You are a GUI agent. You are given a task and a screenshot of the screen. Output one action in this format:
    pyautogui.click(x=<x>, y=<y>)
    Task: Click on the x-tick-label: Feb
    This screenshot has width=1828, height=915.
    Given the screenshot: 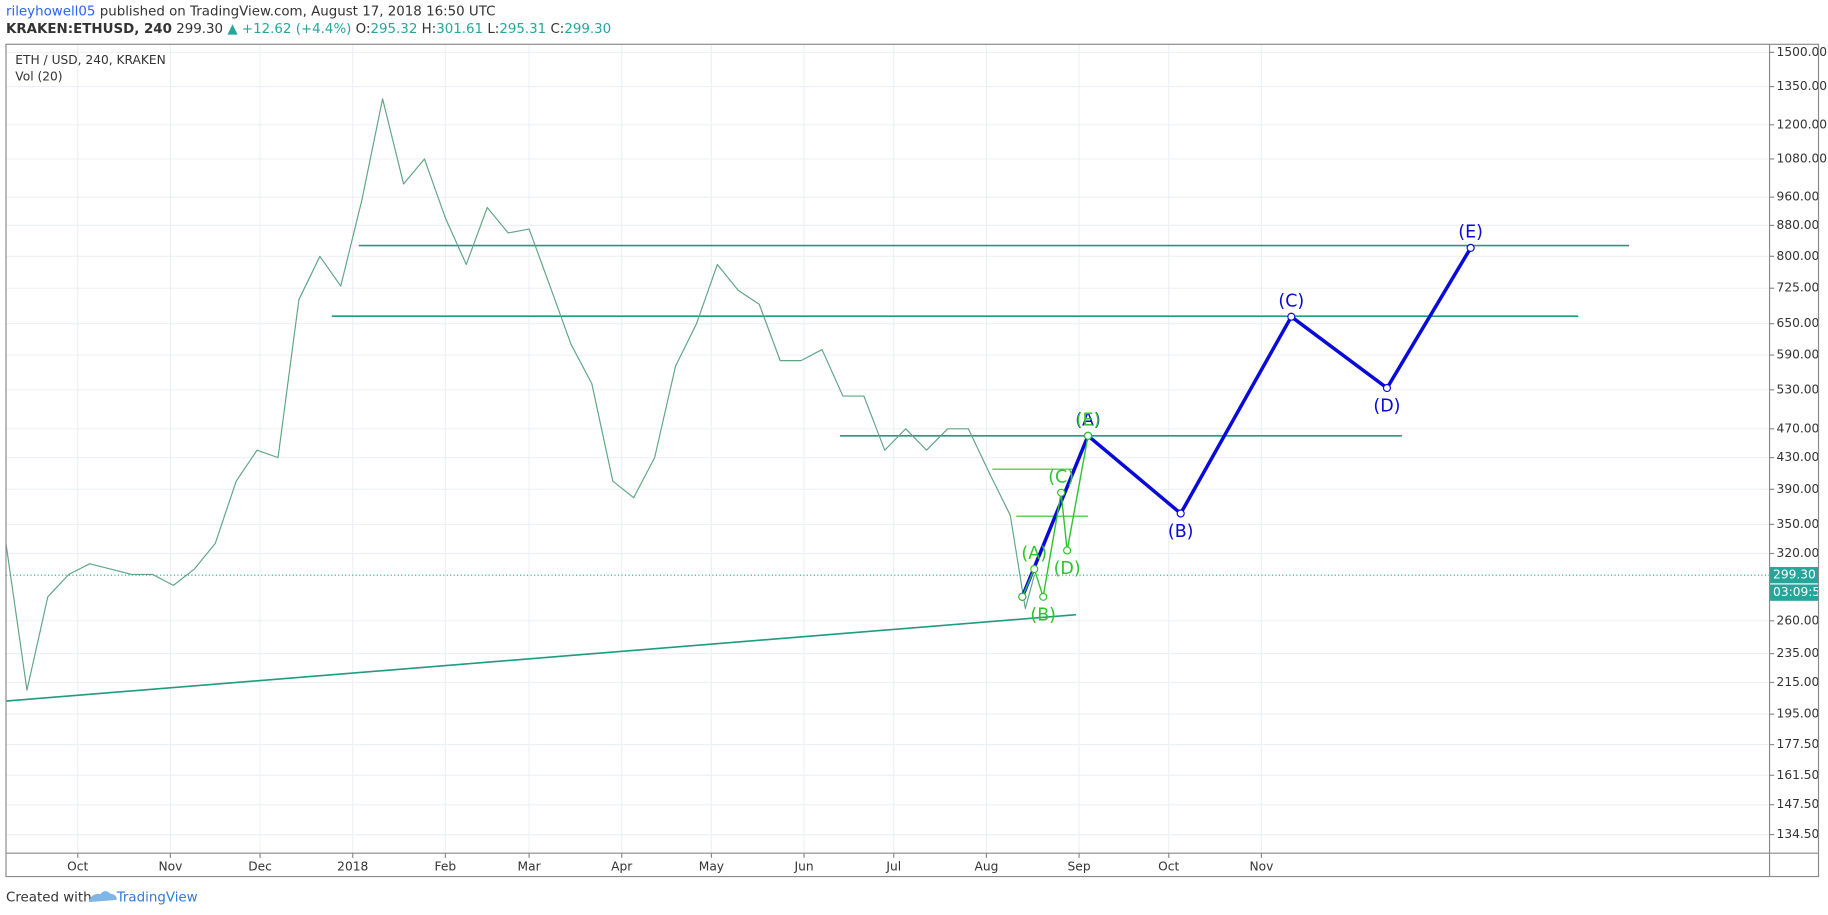 What is the action you would take?
    pyautogui.click(x=446, y=867)
    